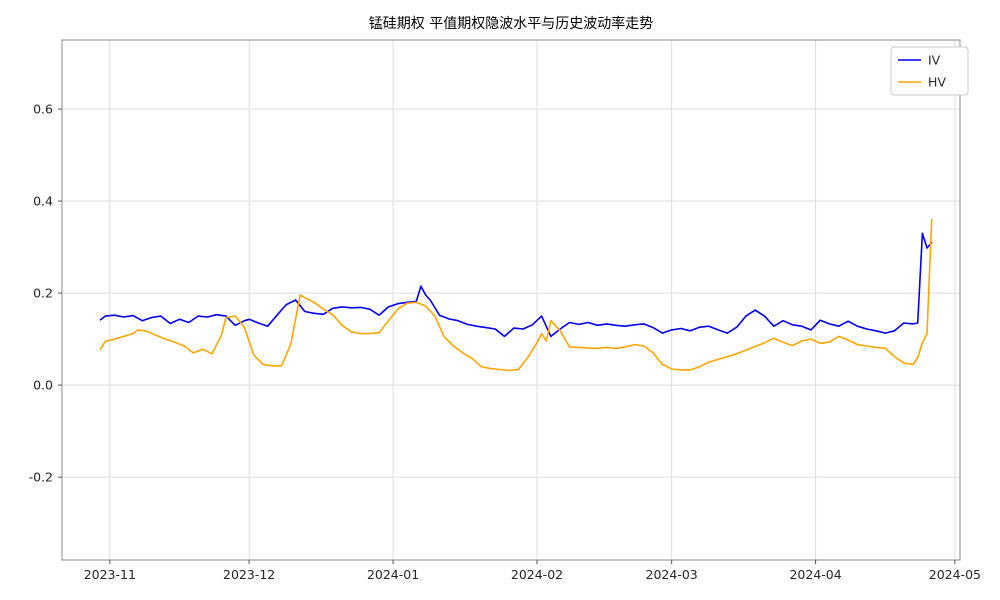  Describe the element at coordinates (249, 574) in the screenshot. I see `x-tick-label: 2023-12` at that location.